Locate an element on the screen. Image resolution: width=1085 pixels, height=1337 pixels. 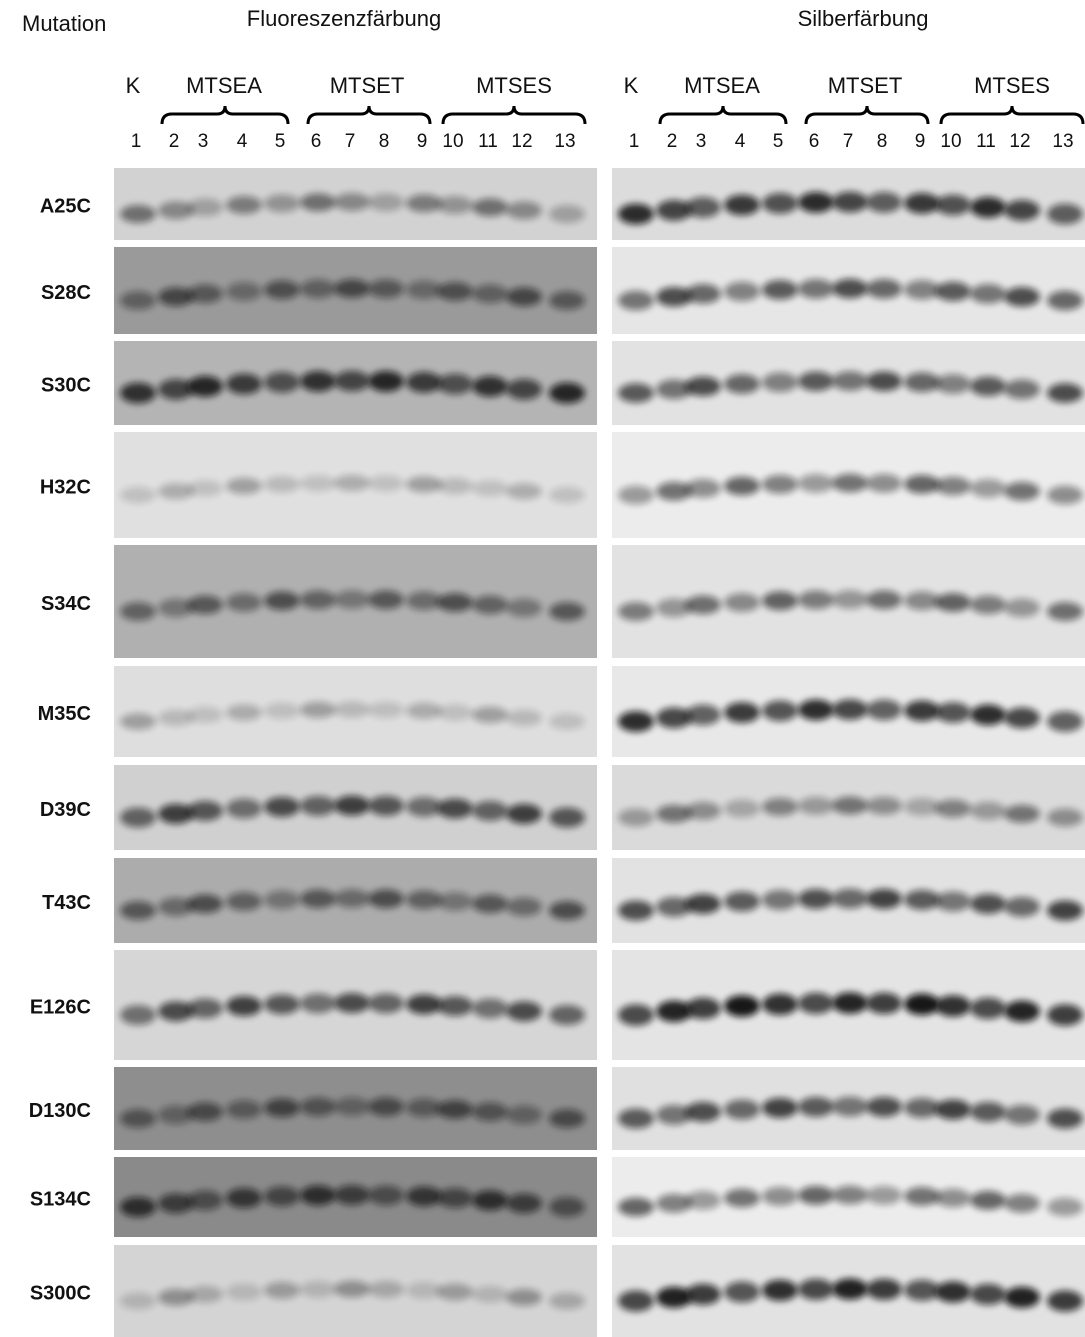
lane-number: 1 is located at coordinates (136, 141).